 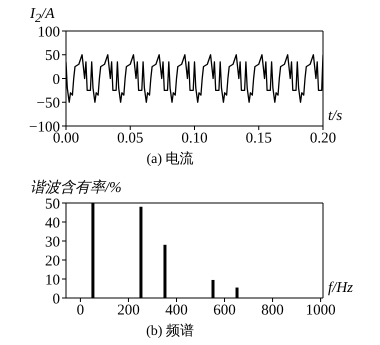 I want to click on y-tick-label: 20, so click(x=52, y=261).